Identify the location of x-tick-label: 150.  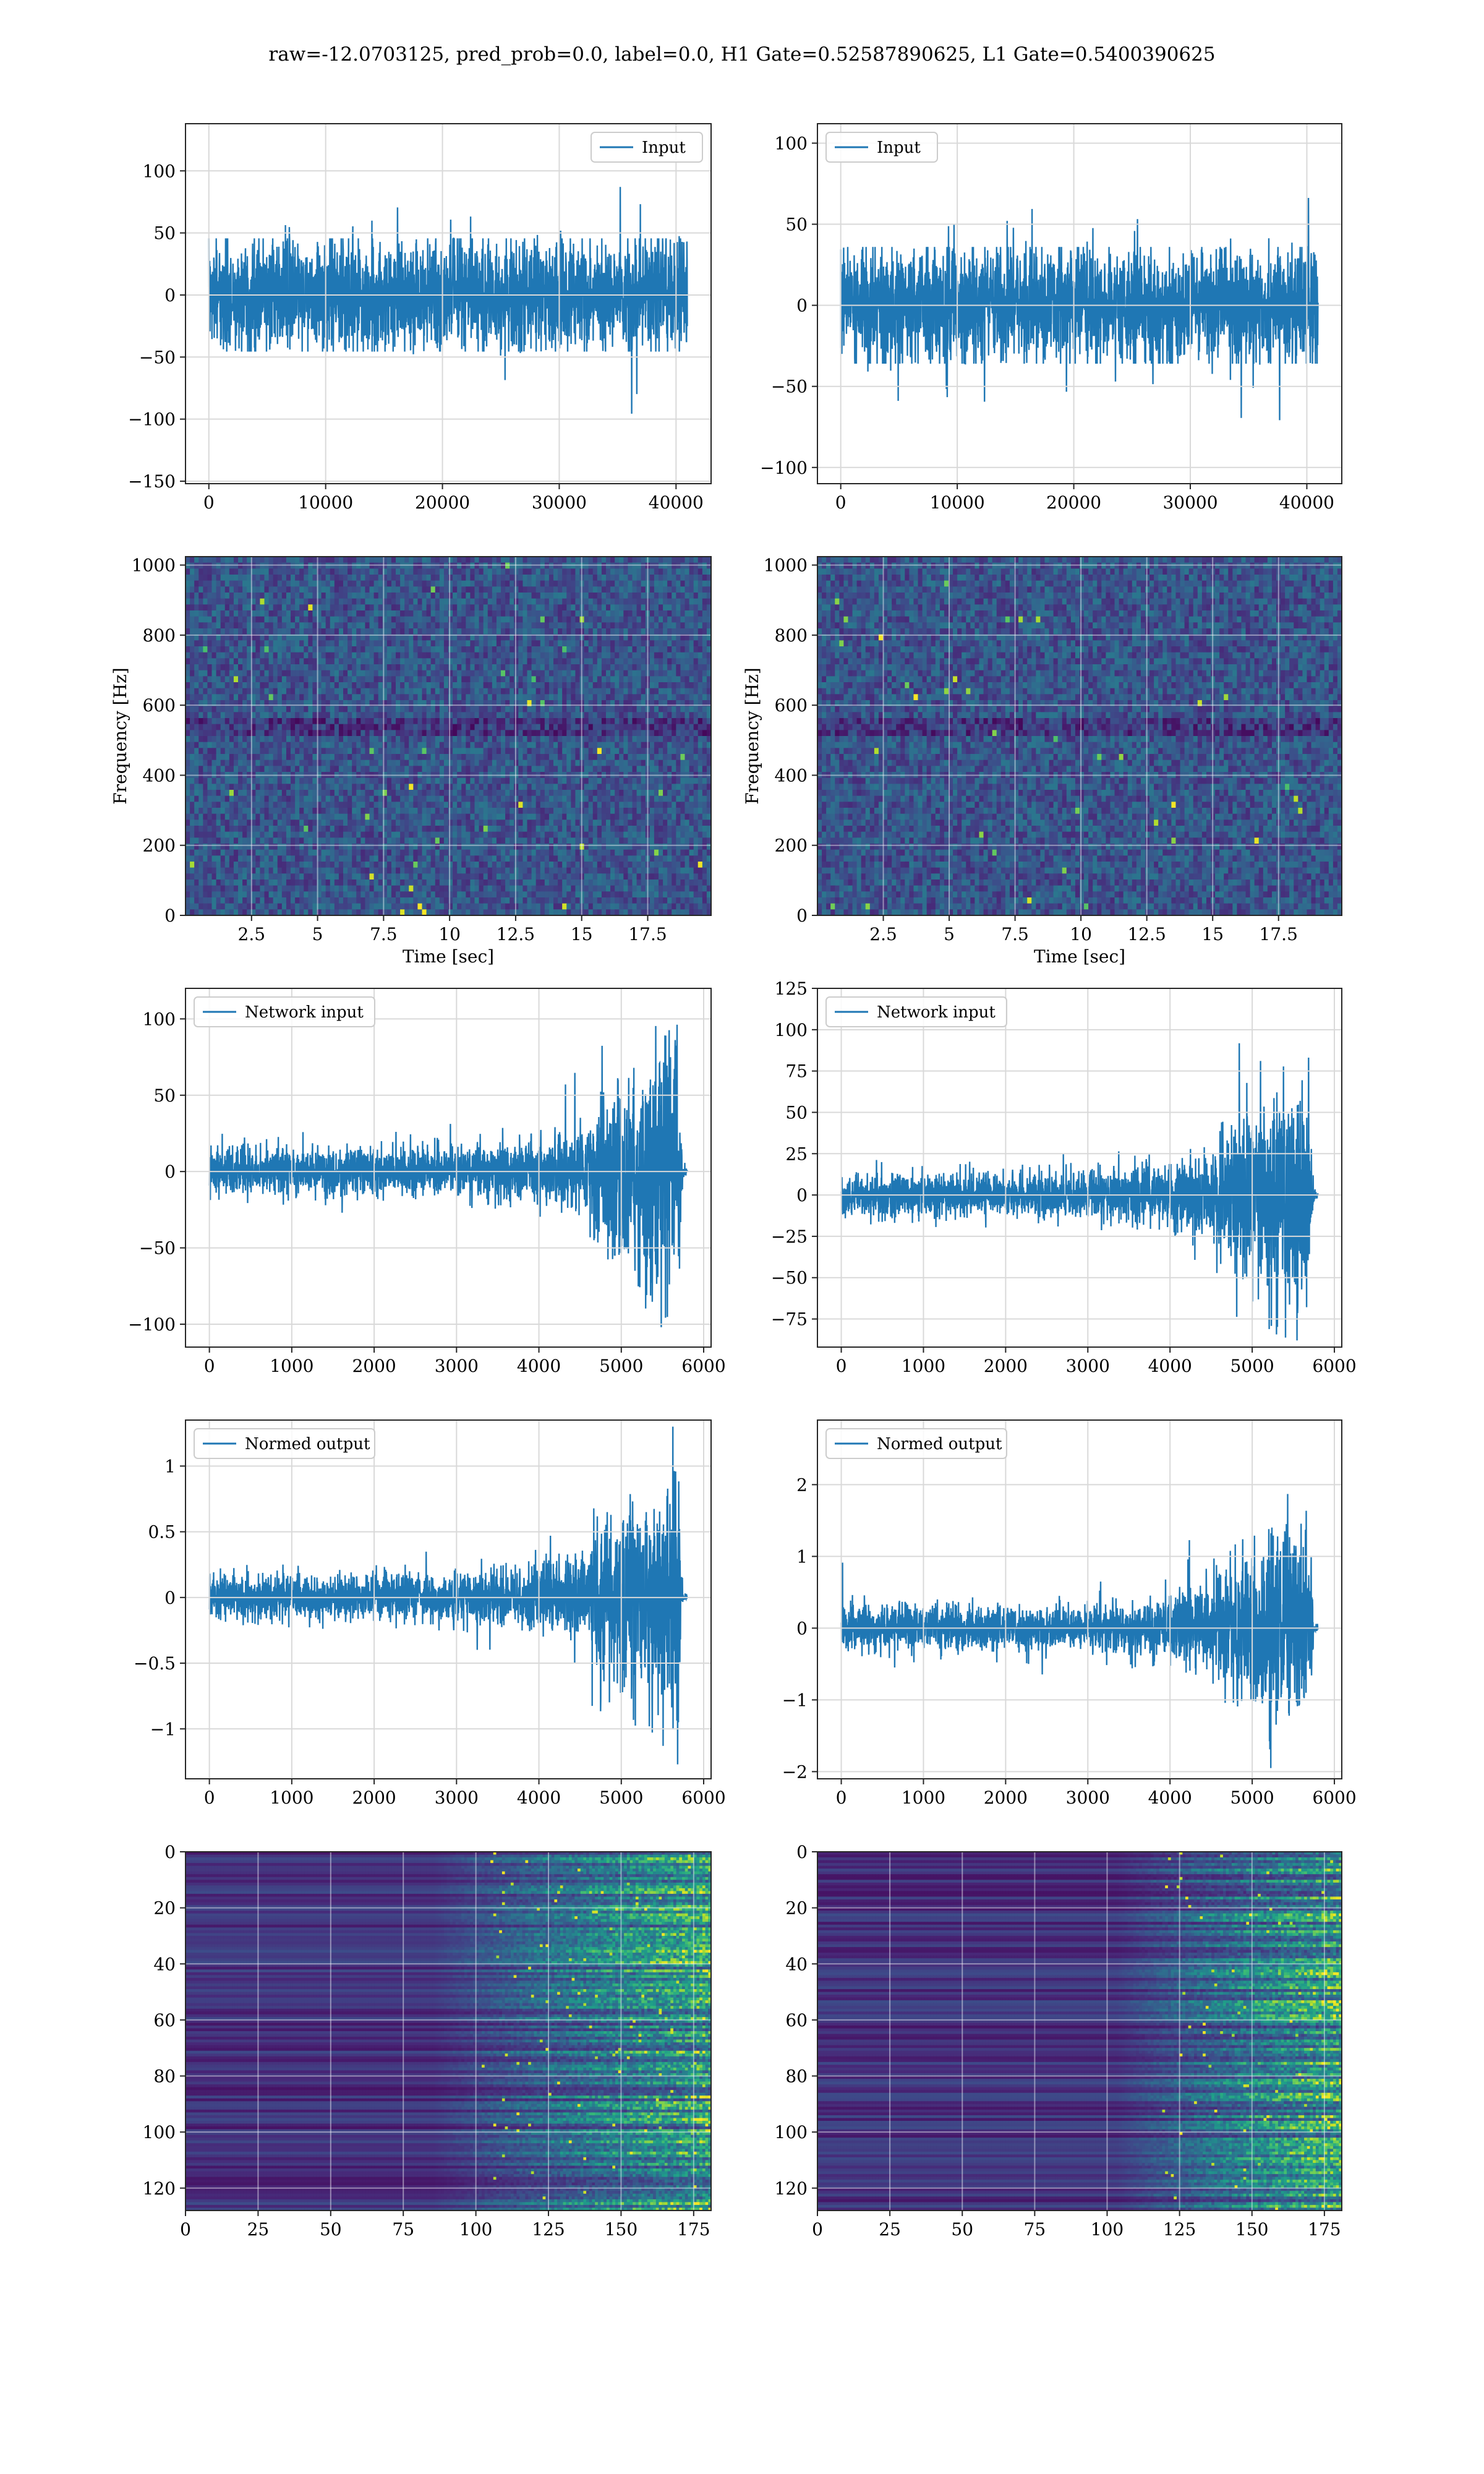
(1251, 2229).